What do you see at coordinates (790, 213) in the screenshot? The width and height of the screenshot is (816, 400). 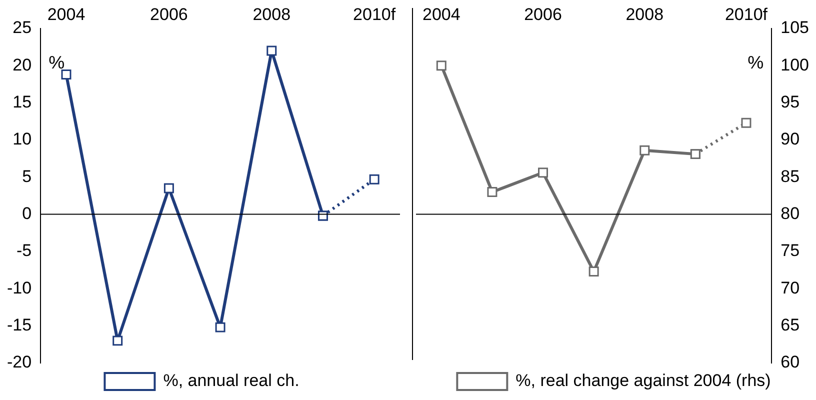 I see `y-tick-label: 80` at bounding box center [790, 213].